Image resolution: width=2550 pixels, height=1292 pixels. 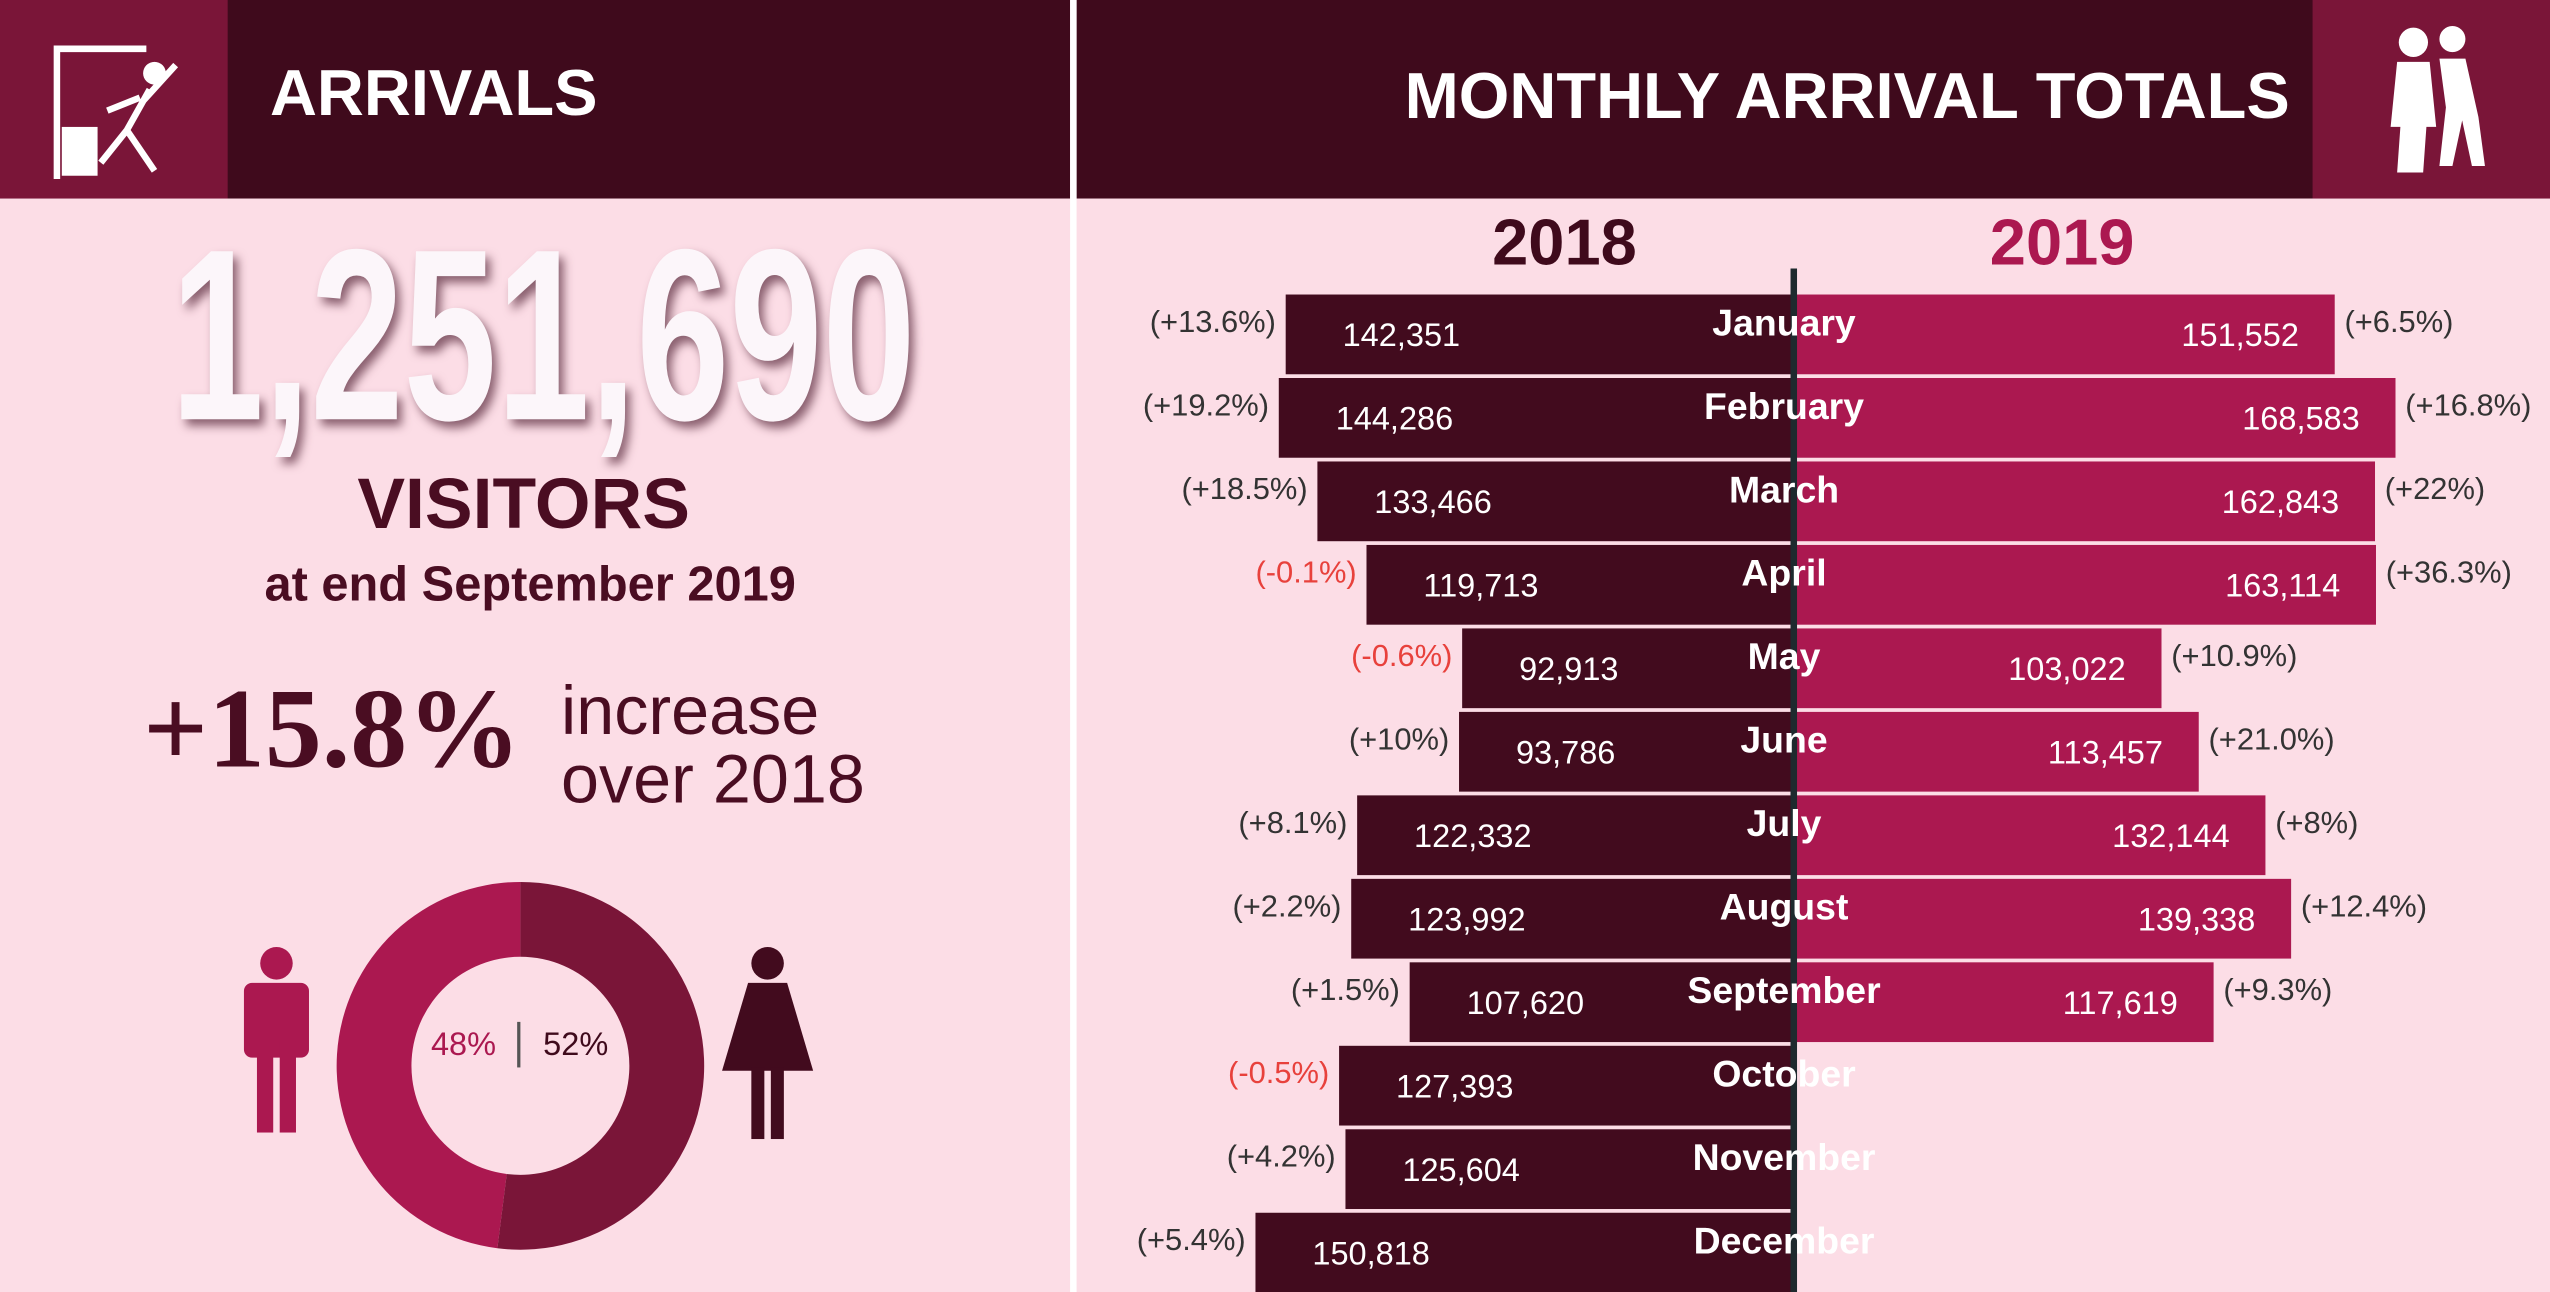 What do you see at coordinates (768, 1043) in the screenshot?
I see `female-icon` at bounding box center [768, 1043].